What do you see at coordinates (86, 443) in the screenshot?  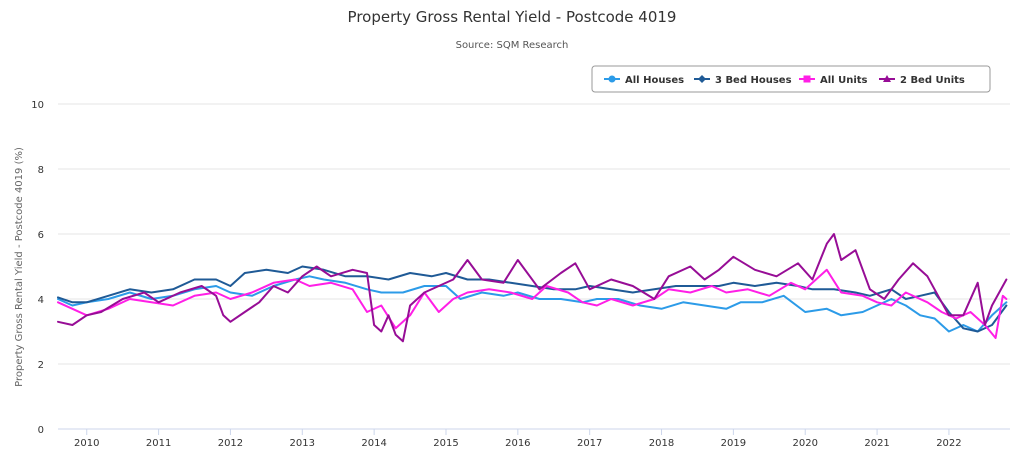 I see `x-tick-label: 2010` at bounding box center [86, 443].